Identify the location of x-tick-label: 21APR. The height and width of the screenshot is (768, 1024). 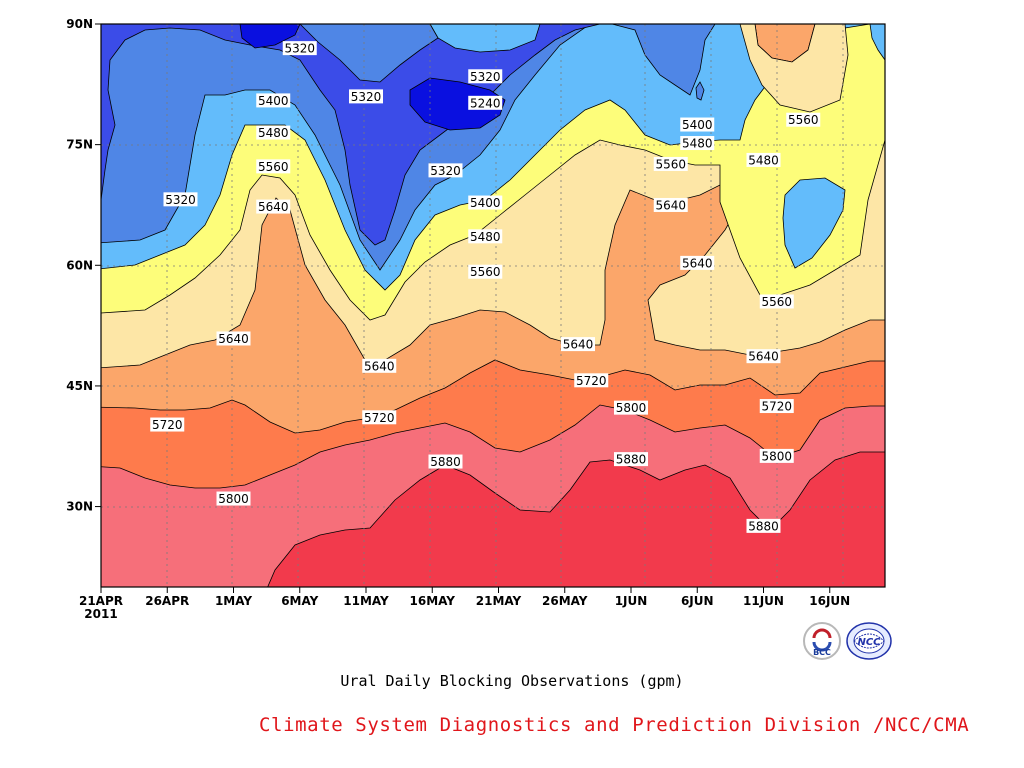
(101, 601).